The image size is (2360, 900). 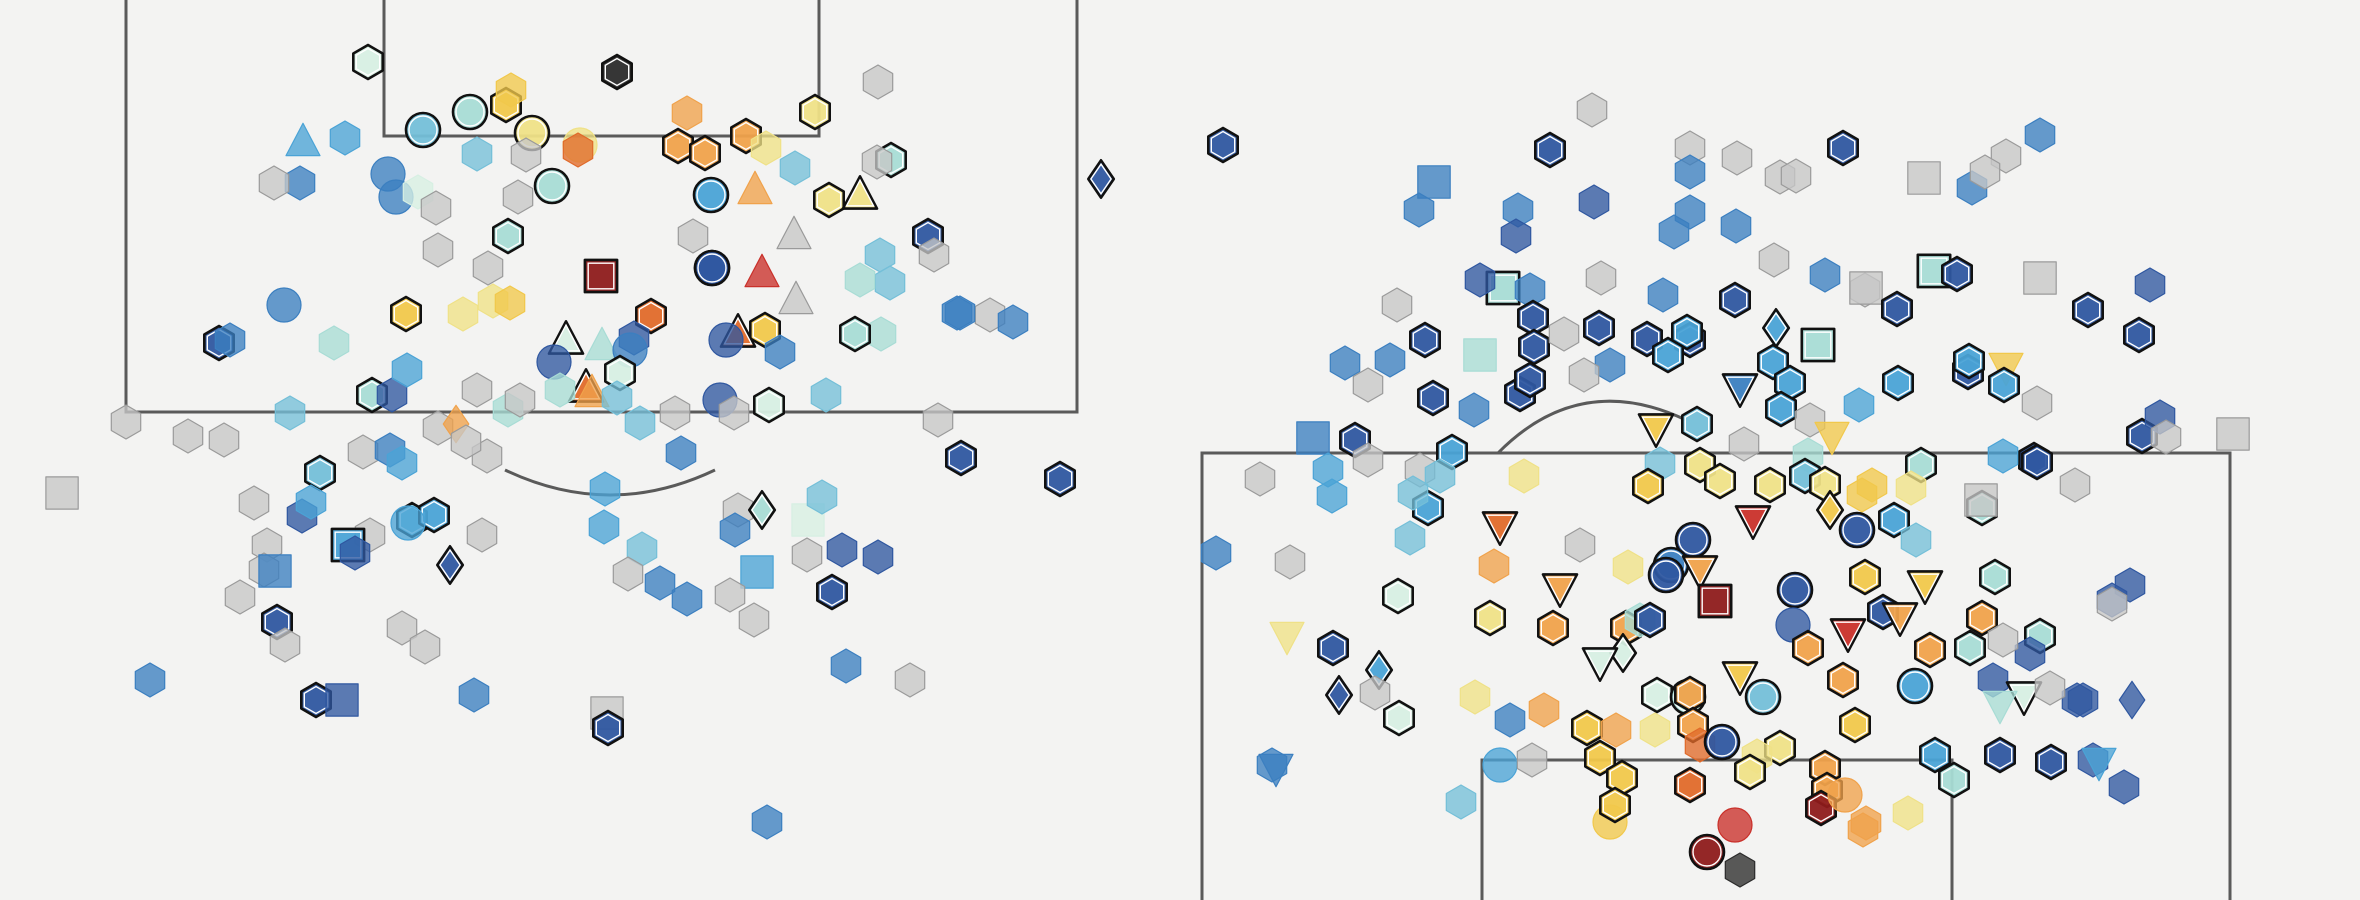 What do you see at coordinates (1857, 530) in the screenshot?
I see `pitch-right-marker-circle` at bounding box center [1857, 530].